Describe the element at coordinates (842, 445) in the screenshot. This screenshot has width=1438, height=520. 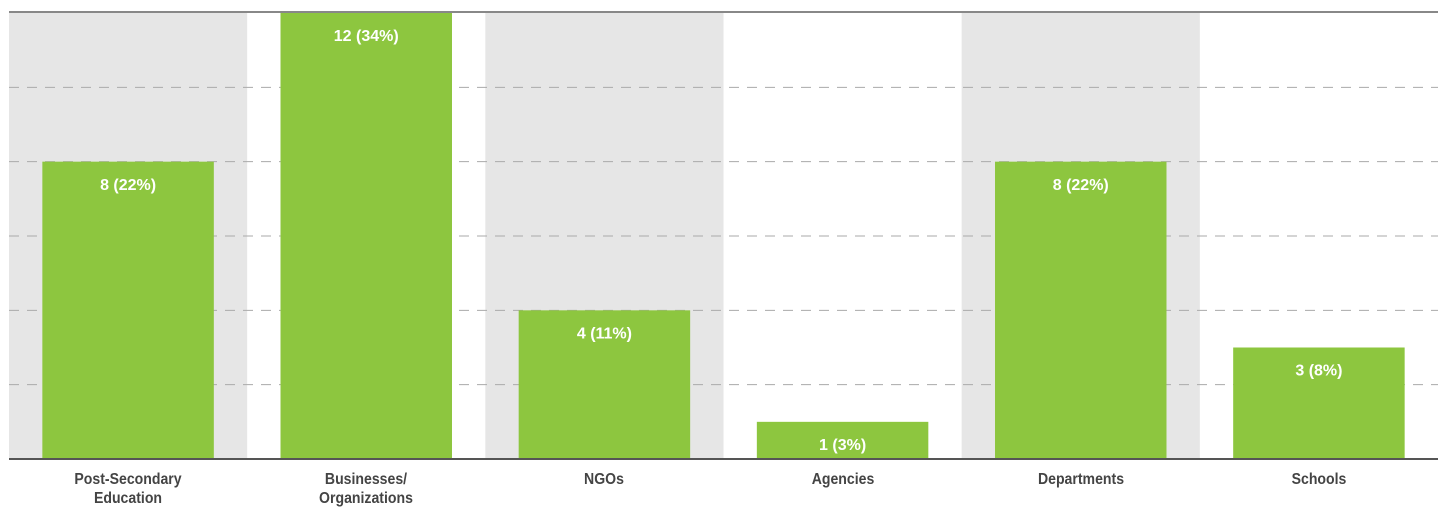
I see `value-label: 1 (3%)` at that location.